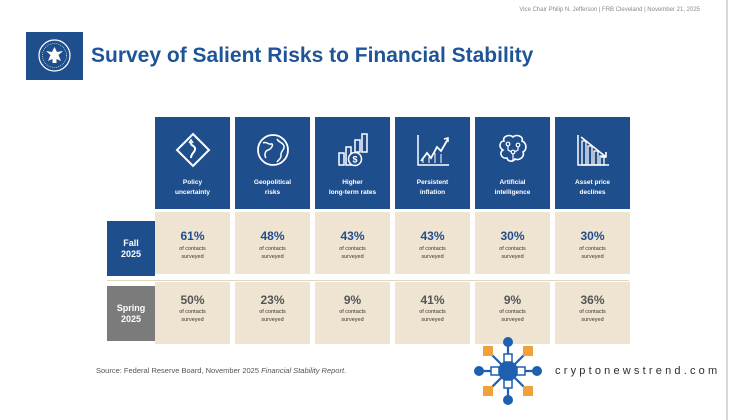 Image resolution: width=745 pixels, height=420 pixels. Describe the element at coordinates (272, 236) in the screenshot. I see `percentage-value: 48%` at that location.